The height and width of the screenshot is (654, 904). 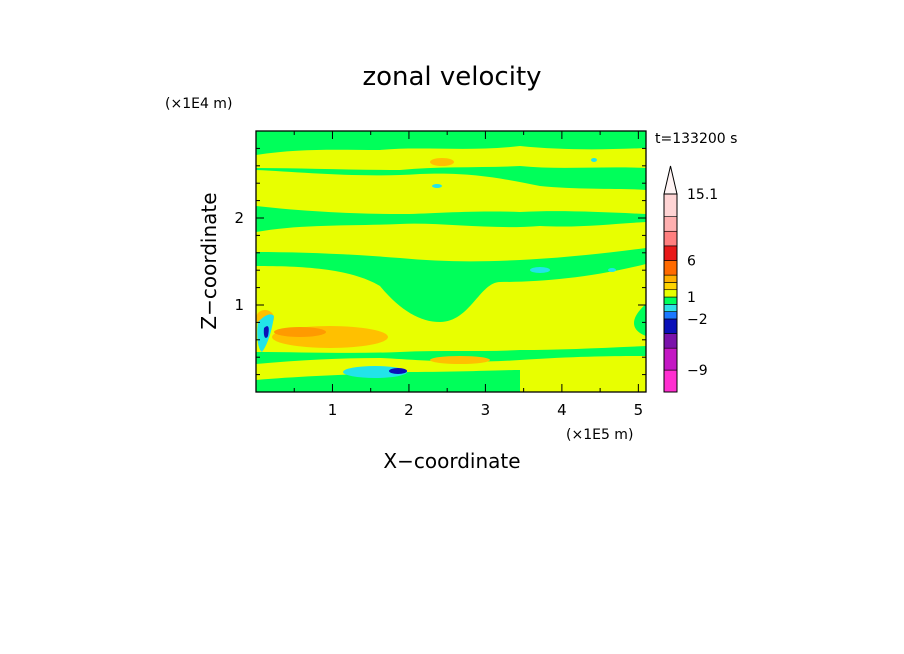 I want to click on band-yellow-top, so click(x=451, y=158).